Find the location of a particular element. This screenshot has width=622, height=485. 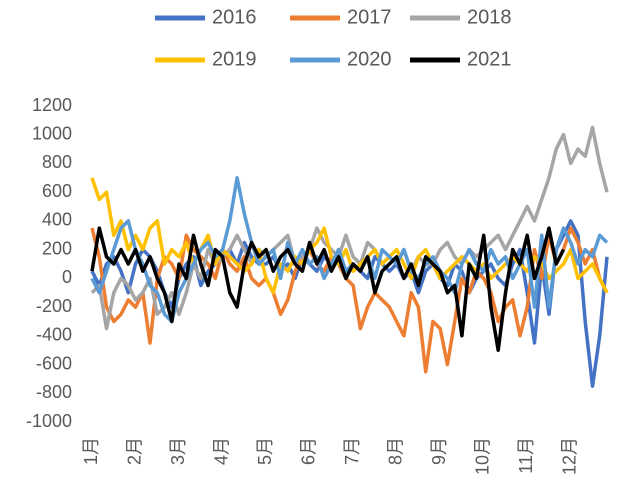

y-tick-label: 1200 is located at coordinates (52, 105).